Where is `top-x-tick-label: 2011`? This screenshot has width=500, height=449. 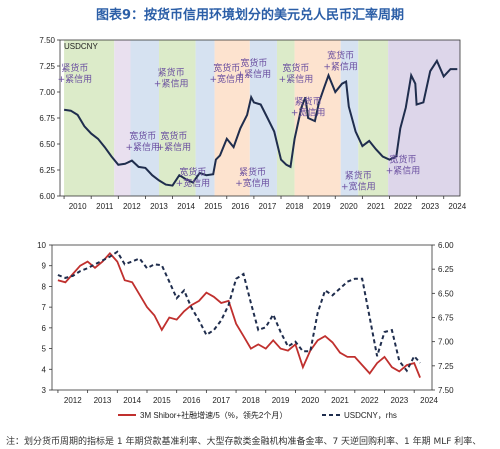
top-x-tick-label: 2011 is located at coordinates (105, 206).